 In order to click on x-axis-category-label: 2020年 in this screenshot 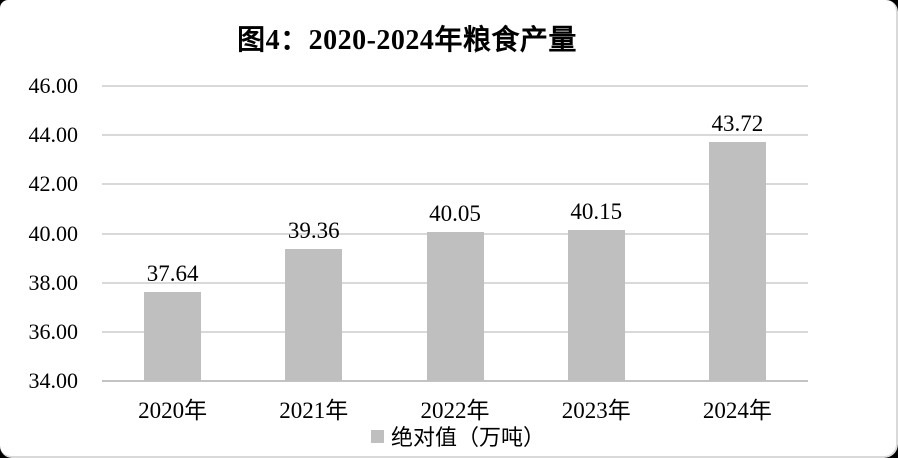, I will do `click(173, 410)`.